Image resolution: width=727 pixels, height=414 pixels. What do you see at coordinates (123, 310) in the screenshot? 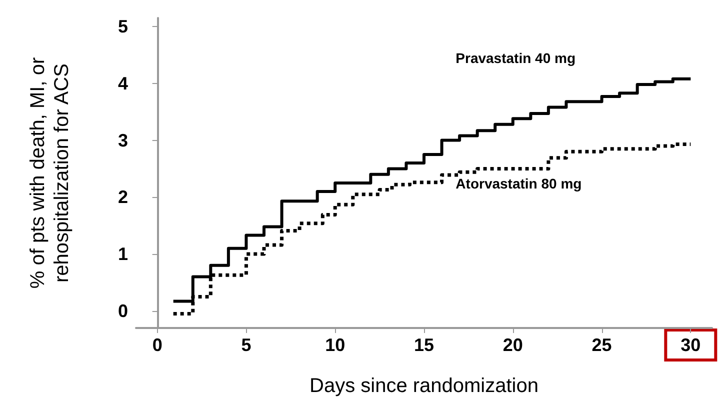
I see `y-tick-label: 0` at bounding box center [123, 310].